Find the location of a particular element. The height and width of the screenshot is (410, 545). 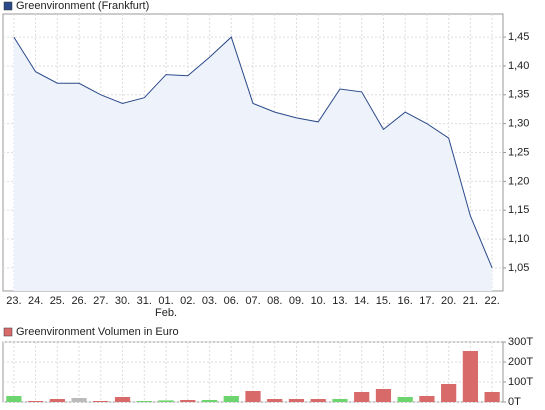

x-tick-label: 15. is located at coordinates (383, 301).